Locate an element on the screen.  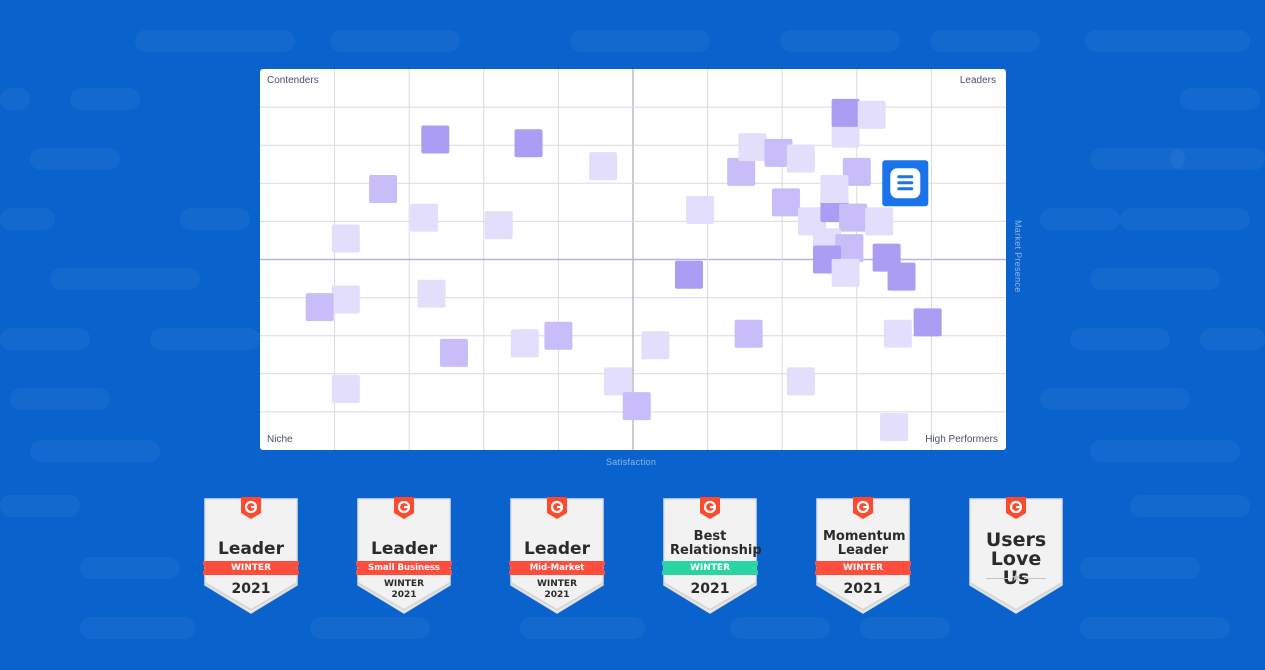
list-app-logo-icon is located at coordinates (905, 183).